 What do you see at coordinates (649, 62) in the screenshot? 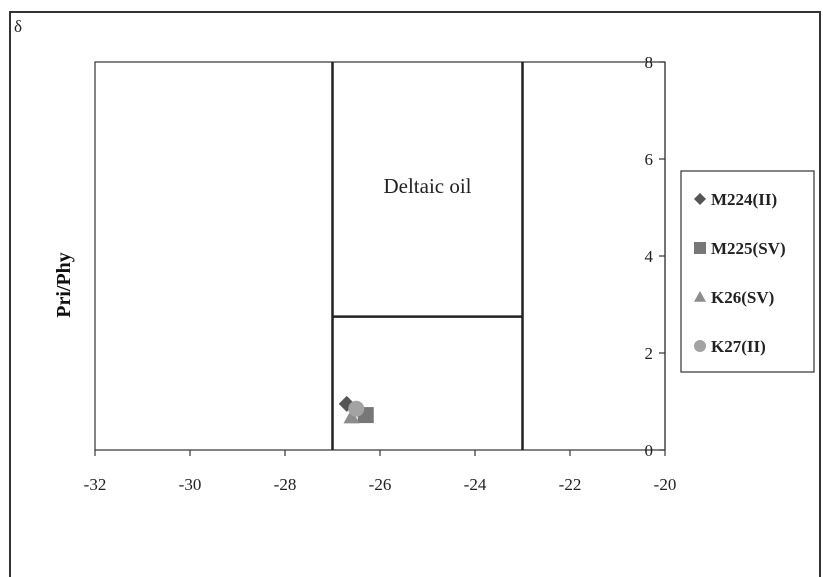
I see `y-tick-label: 8` at bounding box center [649, 62].